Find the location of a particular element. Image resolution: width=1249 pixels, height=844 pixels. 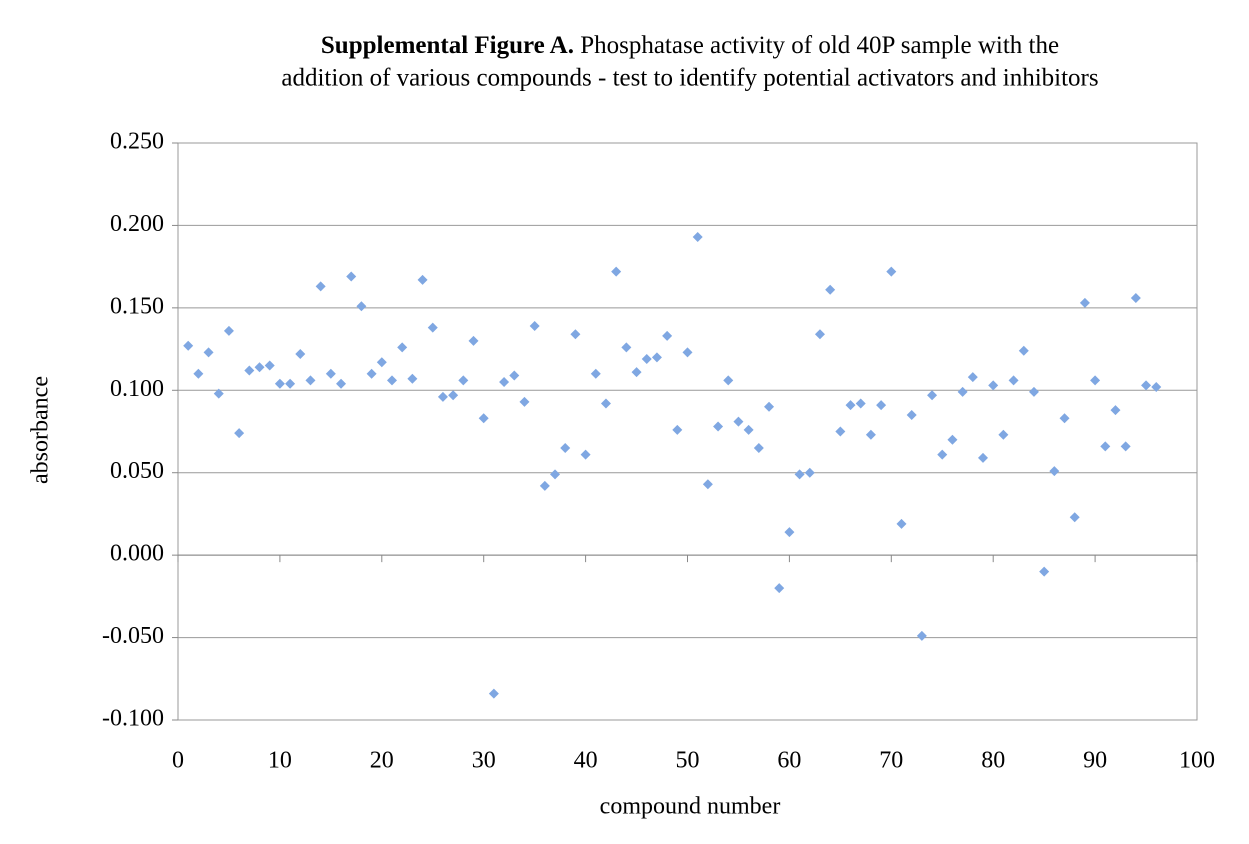

x-tick-label: 80 is located at coordinates (993, 761).